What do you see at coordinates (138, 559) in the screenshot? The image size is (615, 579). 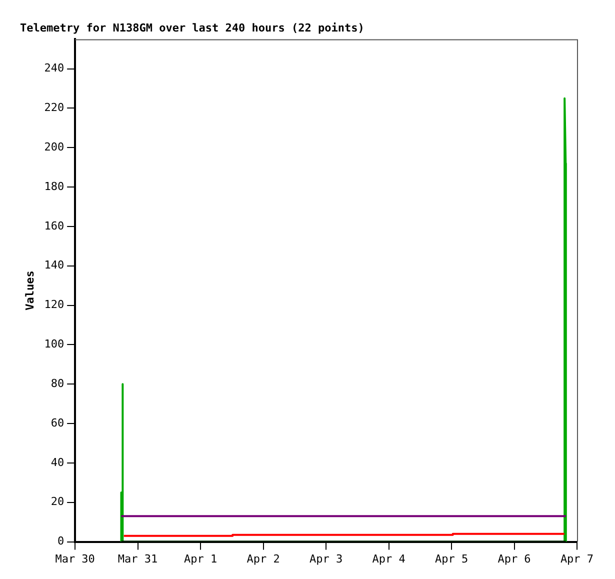 I see `x-tick-label: Mar 31` at bounding box center [138, 559].